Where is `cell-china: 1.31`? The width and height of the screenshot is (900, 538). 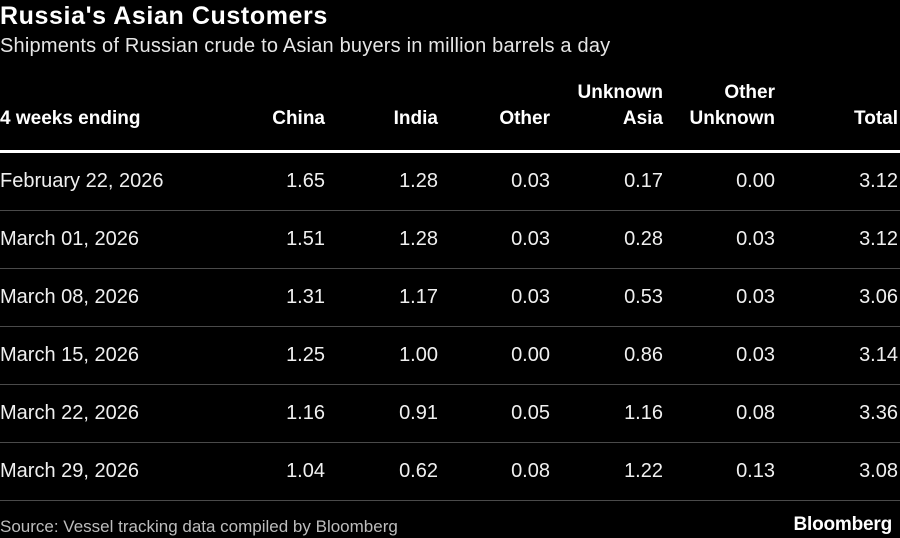 cell-china: 1.31 is located at coordinates (305, 297).